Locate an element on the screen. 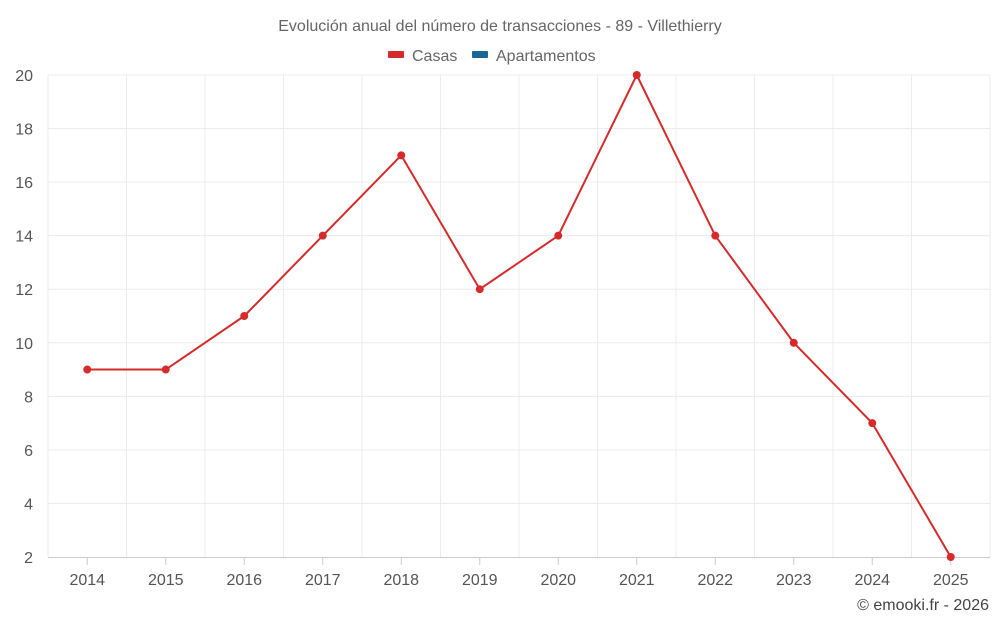  legend-item-casas: Casas is located at coordinates (422, 56).